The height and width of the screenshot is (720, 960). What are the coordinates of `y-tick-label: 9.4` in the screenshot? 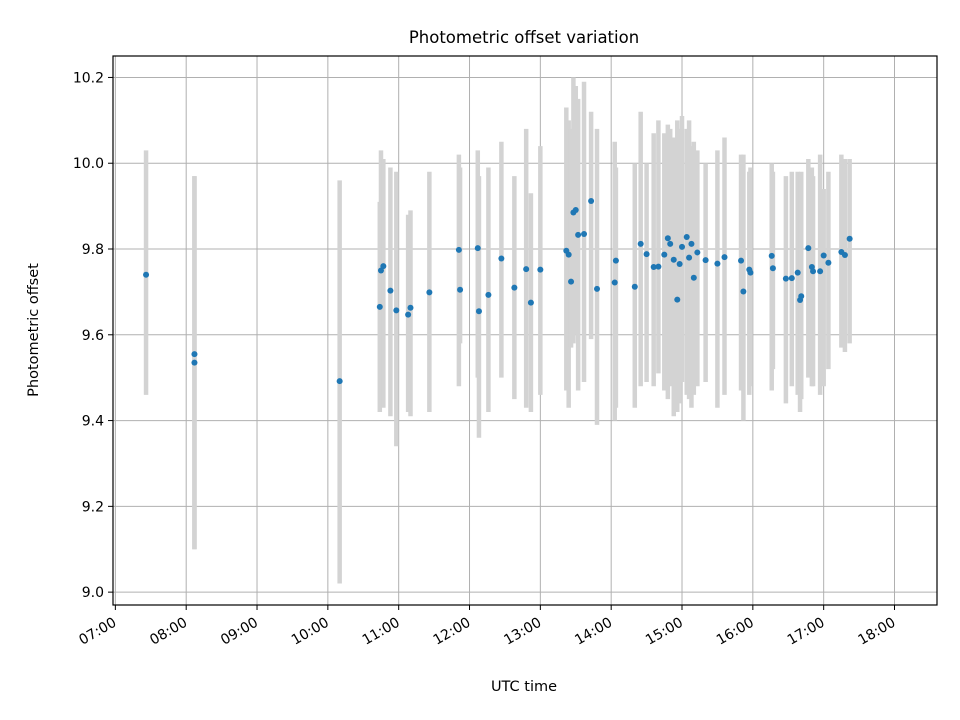 It's located at (93, 422).